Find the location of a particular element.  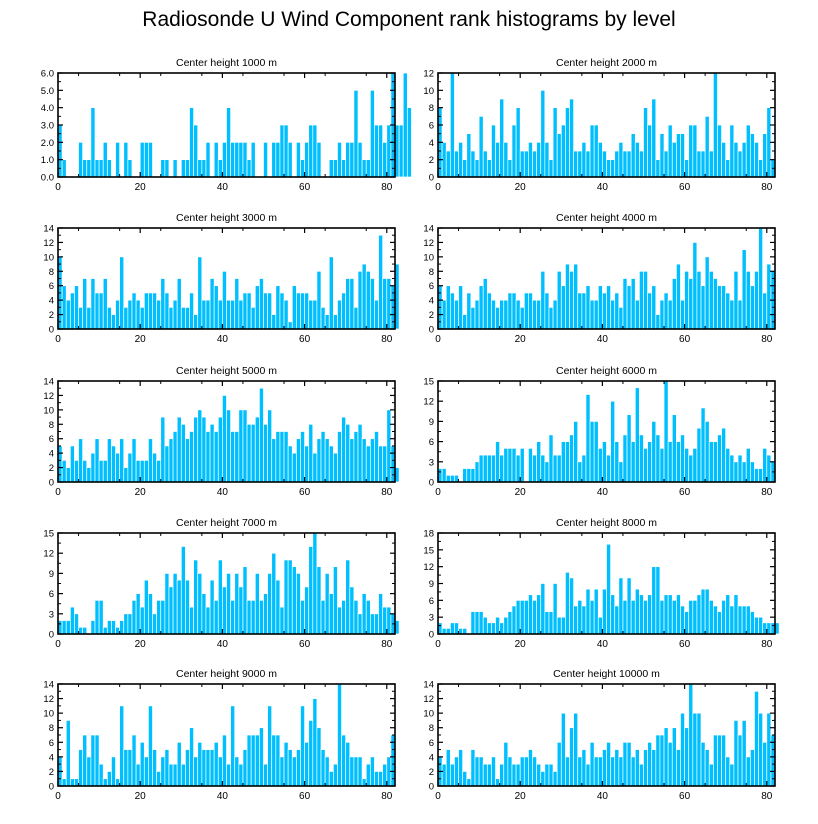

x-tick-label: 20 is located at coordinates (141, 187).